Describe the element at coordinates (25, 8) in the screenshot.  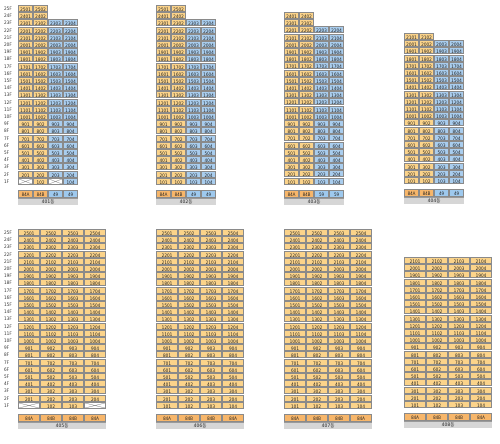
I see `unit-cell: 2501` at that location.